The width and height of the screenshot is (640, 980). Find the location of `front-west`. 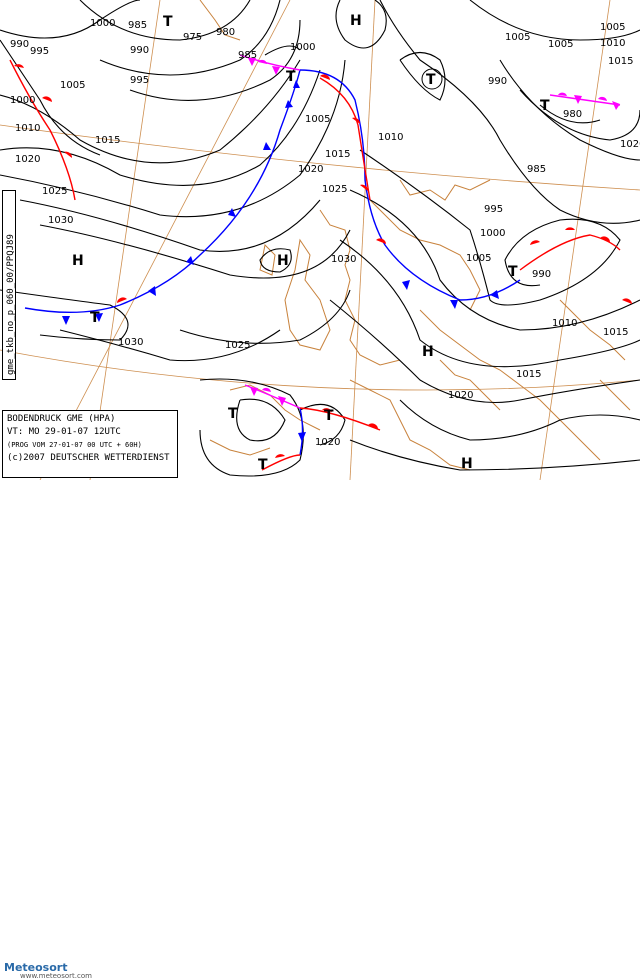

front-west is located at coordinates (42, 130).